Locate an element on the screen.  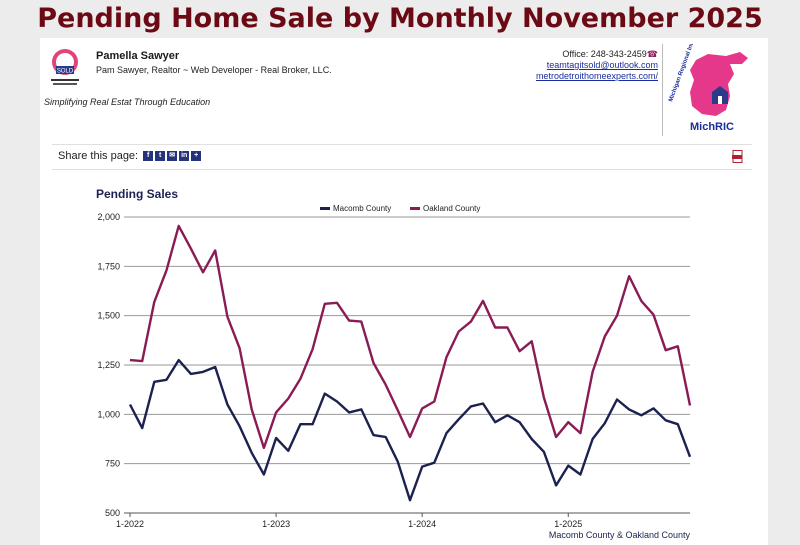
x-tick-label: 1-2025 is located at coordinates (568, 524).